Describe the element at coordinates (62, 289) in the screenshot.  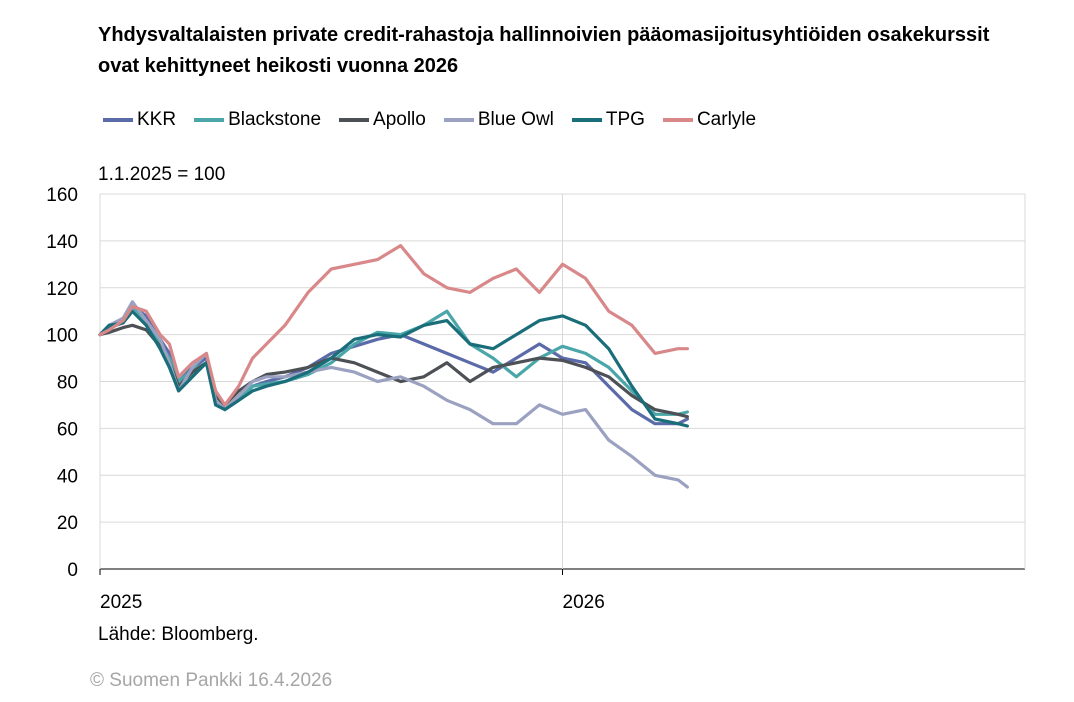
I see `y-tick-label-120: 120` at that location.